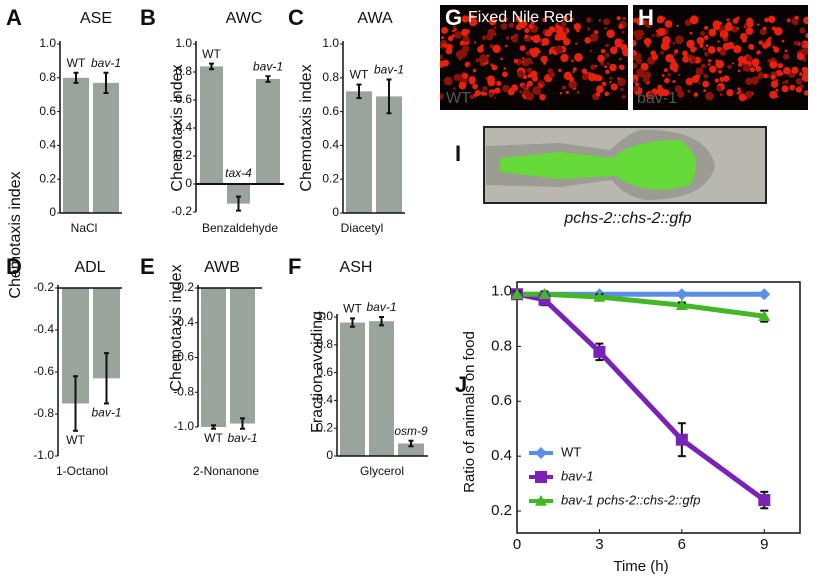 The width and height of the screenshot is (817, 580). I want to click on y-axis-label: Chemotaxis index, so click(306, 127).